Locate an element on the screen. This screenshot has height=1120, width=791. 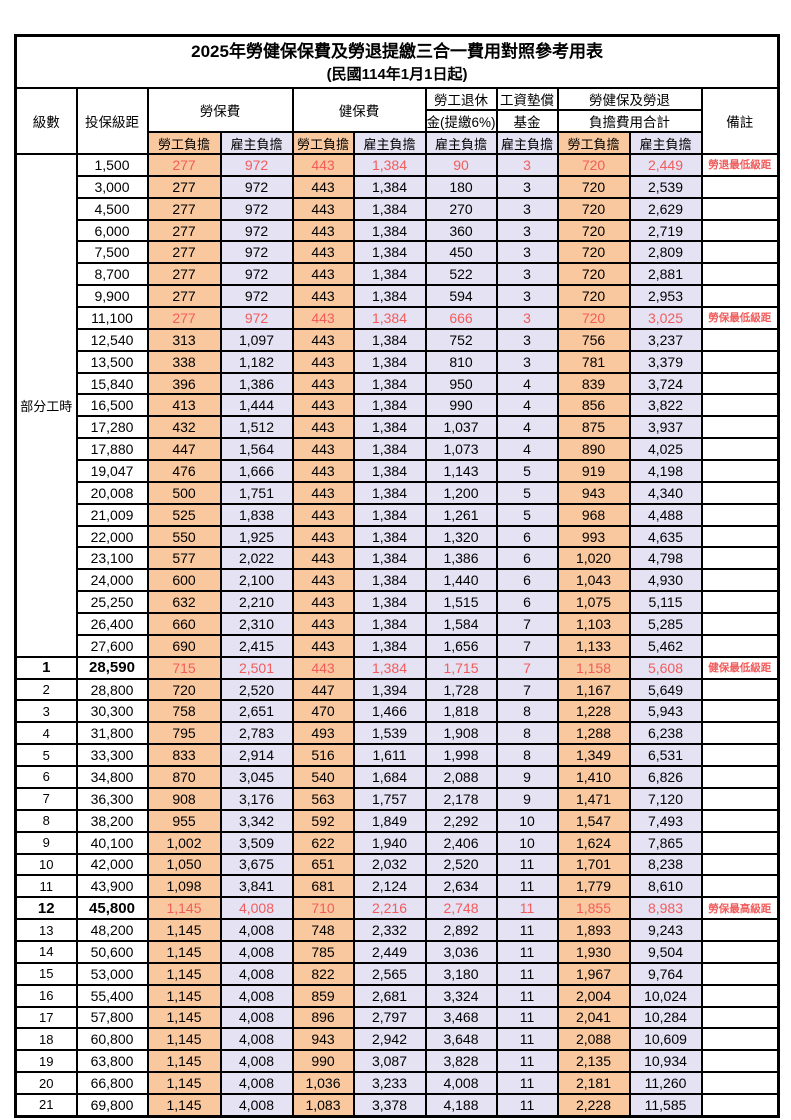
cell-labor-employer: 2,310 is located at coordinates (256, 624).